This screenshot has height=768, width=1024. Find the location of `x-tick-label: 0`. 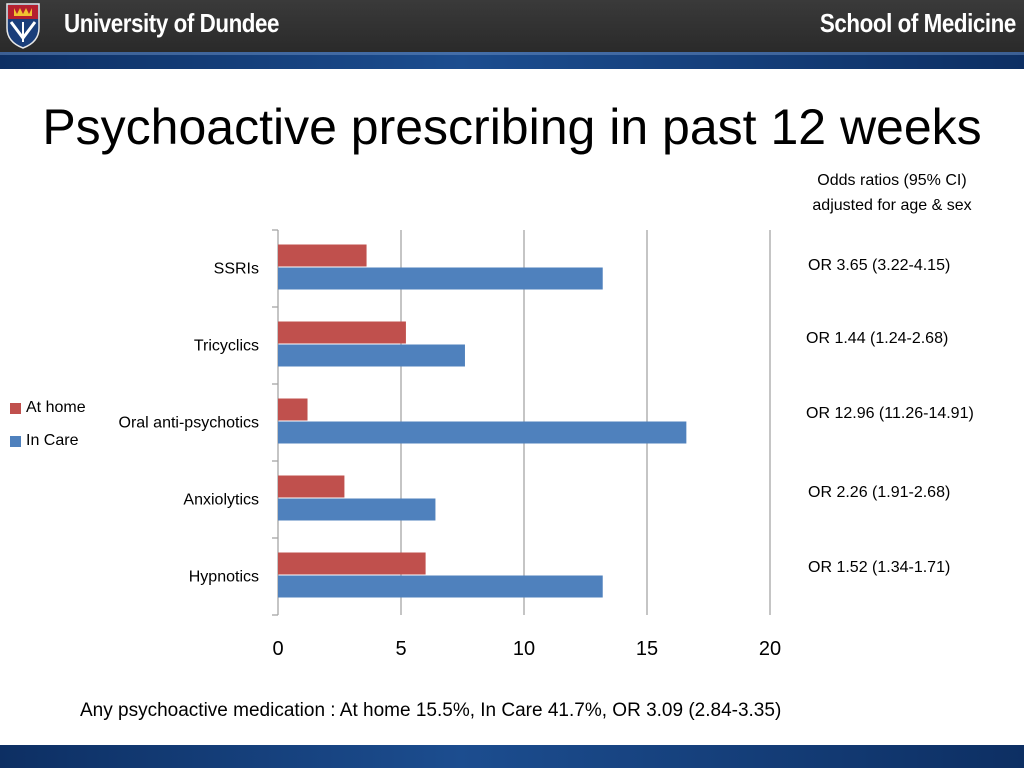

x-tick-label: 0 is located at coordinates (277, 649).